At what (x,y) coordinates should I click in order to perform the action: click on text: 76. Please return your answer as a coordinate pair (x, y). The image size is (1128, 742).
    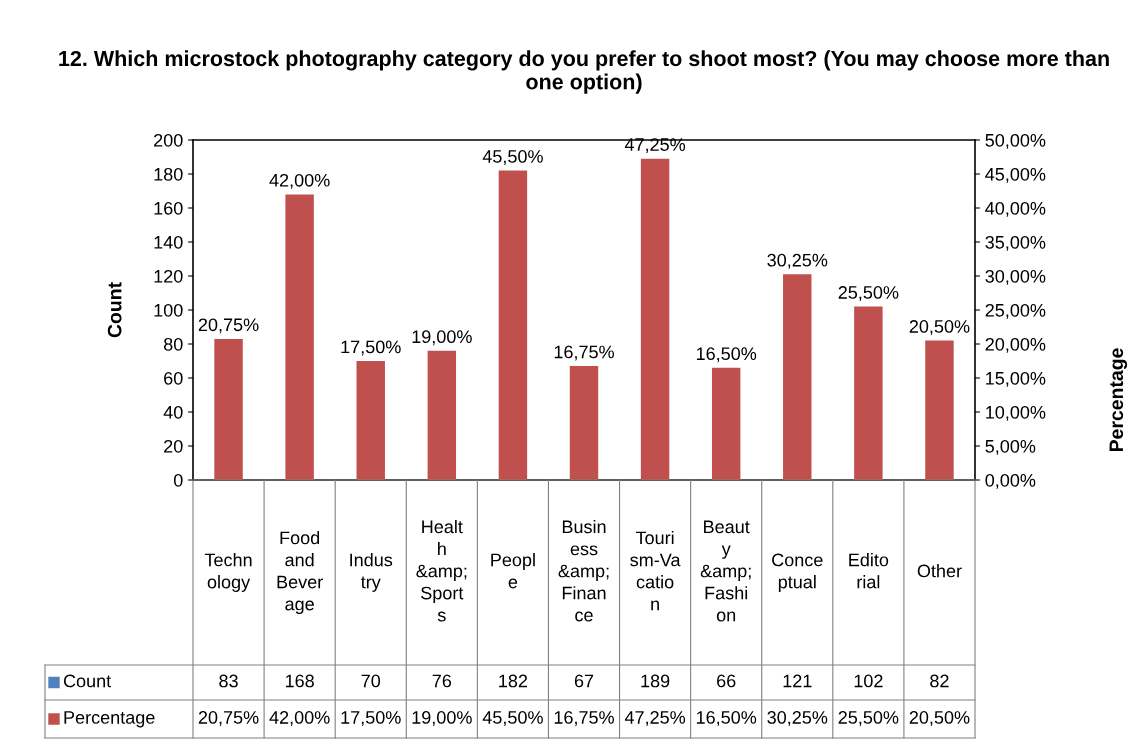
    Looking at the image, I should click on (442, 681).